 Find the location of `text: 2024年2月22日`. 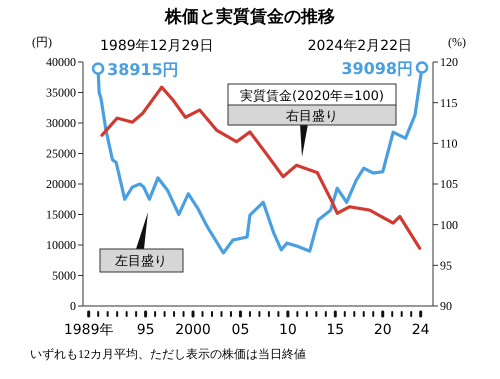

text: 2024年2月22日 is located at coordinates (360, 46).